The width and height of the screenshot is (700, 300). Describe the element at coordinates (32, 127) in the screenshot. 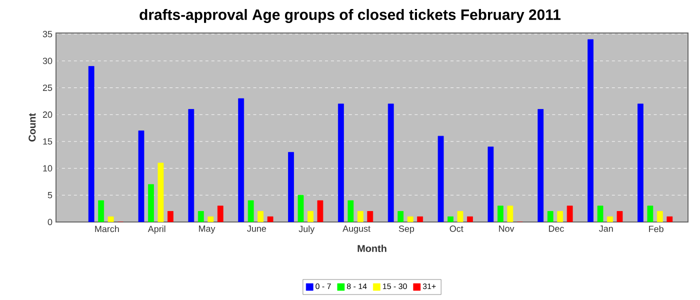

I see `y-axis-title: Count` at that location.